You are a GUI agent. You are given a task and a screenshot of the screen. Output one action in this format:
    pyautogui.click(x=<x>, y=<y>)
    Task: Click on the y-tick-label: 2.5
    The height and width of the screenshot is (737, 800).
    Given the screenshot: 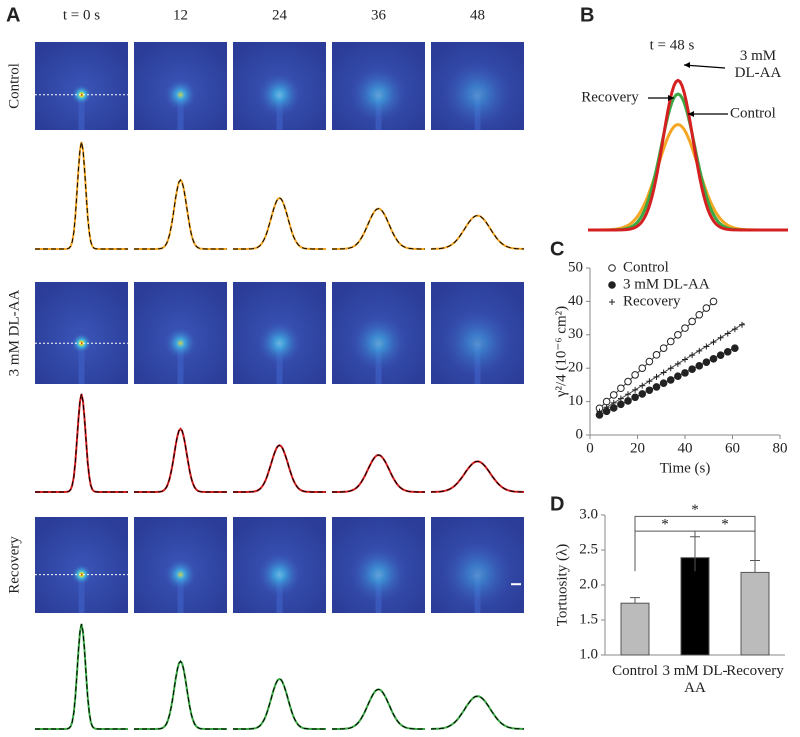 What is the action you would take?
    pyautogui.click(x=588, y=549)
    